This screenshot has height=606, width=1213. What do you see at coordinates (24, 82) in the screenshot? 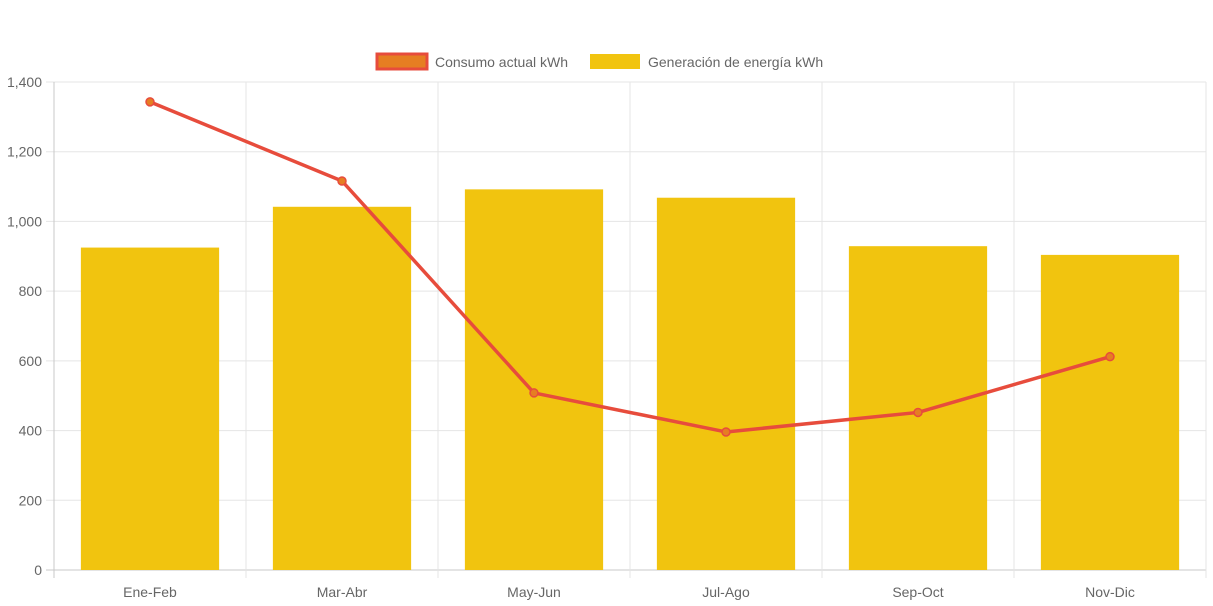
I see `y-tick-label: 1,400` at bounding box center [24, 82].